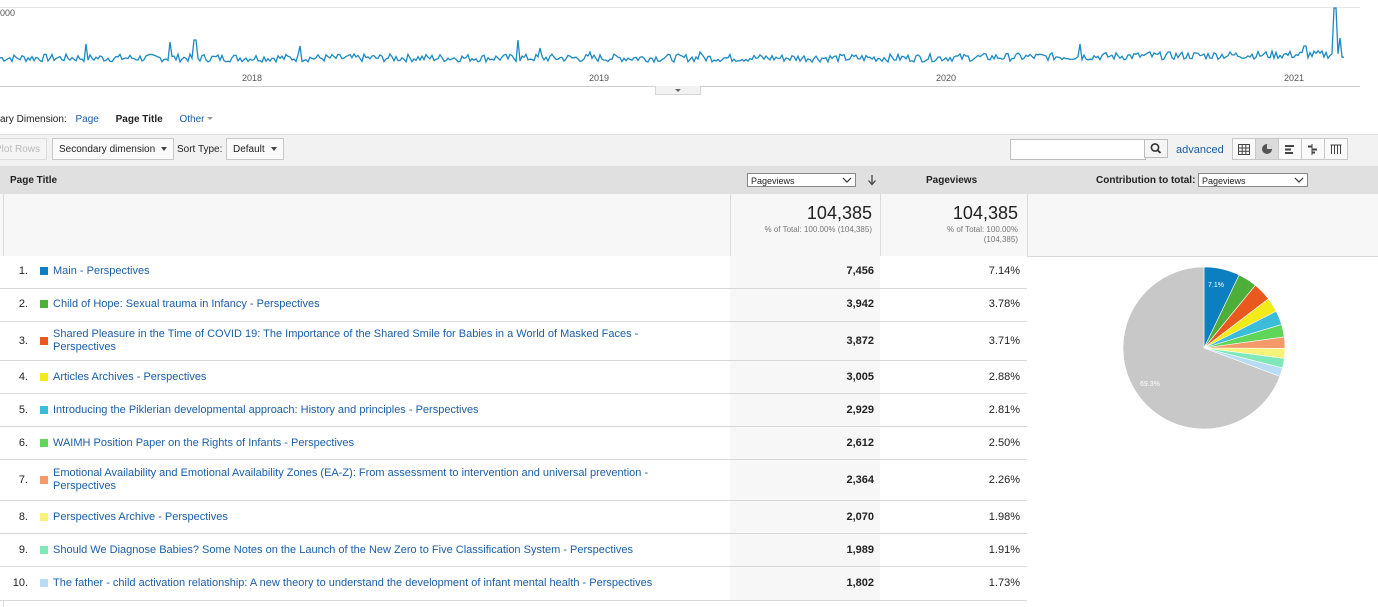  What do you see at coordinates (860, 271) in the screenshot?
I see `row-pageviews: 7,456` at bounding box center [860, 271].